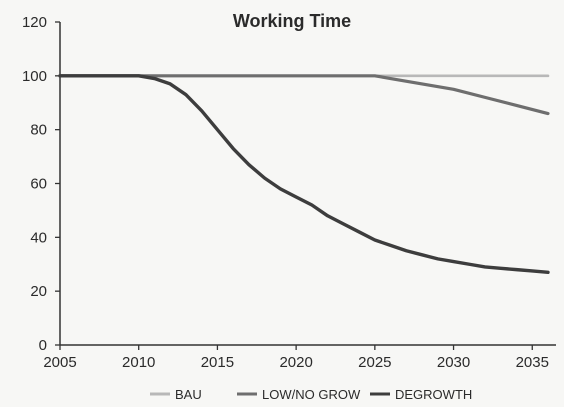 The image size is (564, 407). I want to click on x-tick-label: 2035, so click(532, 362).